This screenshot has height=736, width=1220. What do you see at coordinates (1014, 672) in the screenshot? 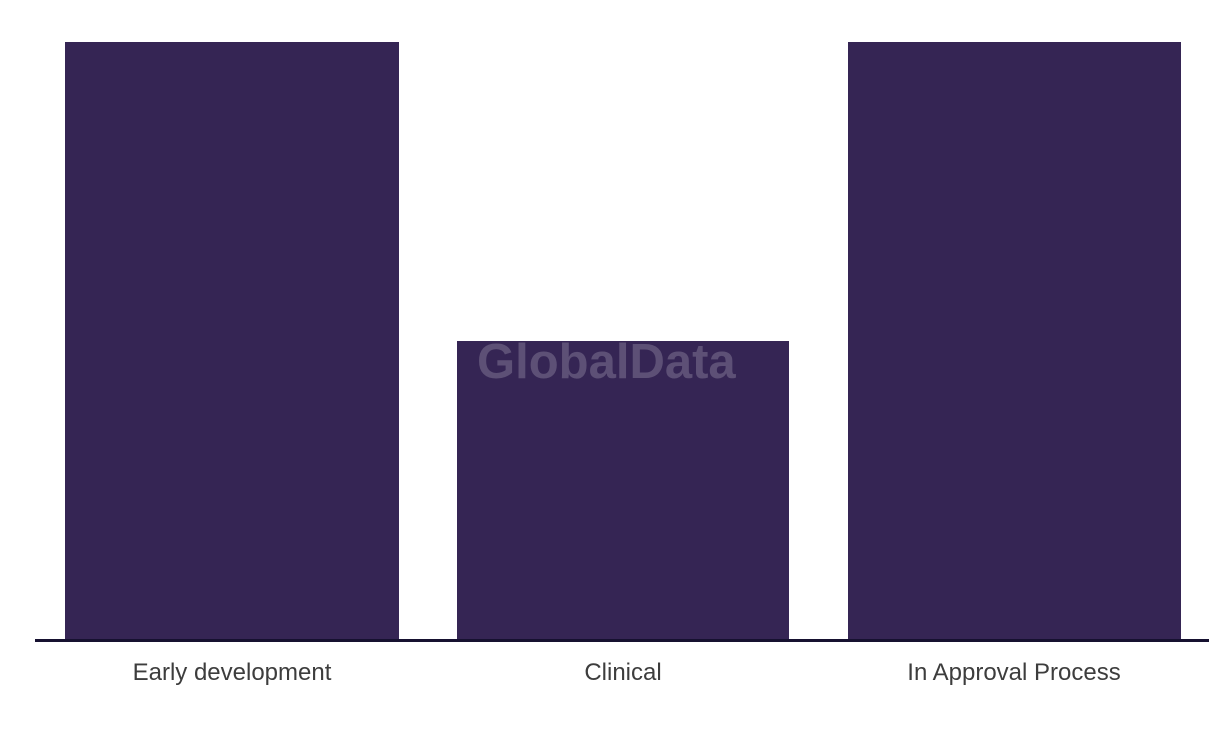
I see `category-label-in-approval-process: In Approval Process` at bounding box center [1014, 672].